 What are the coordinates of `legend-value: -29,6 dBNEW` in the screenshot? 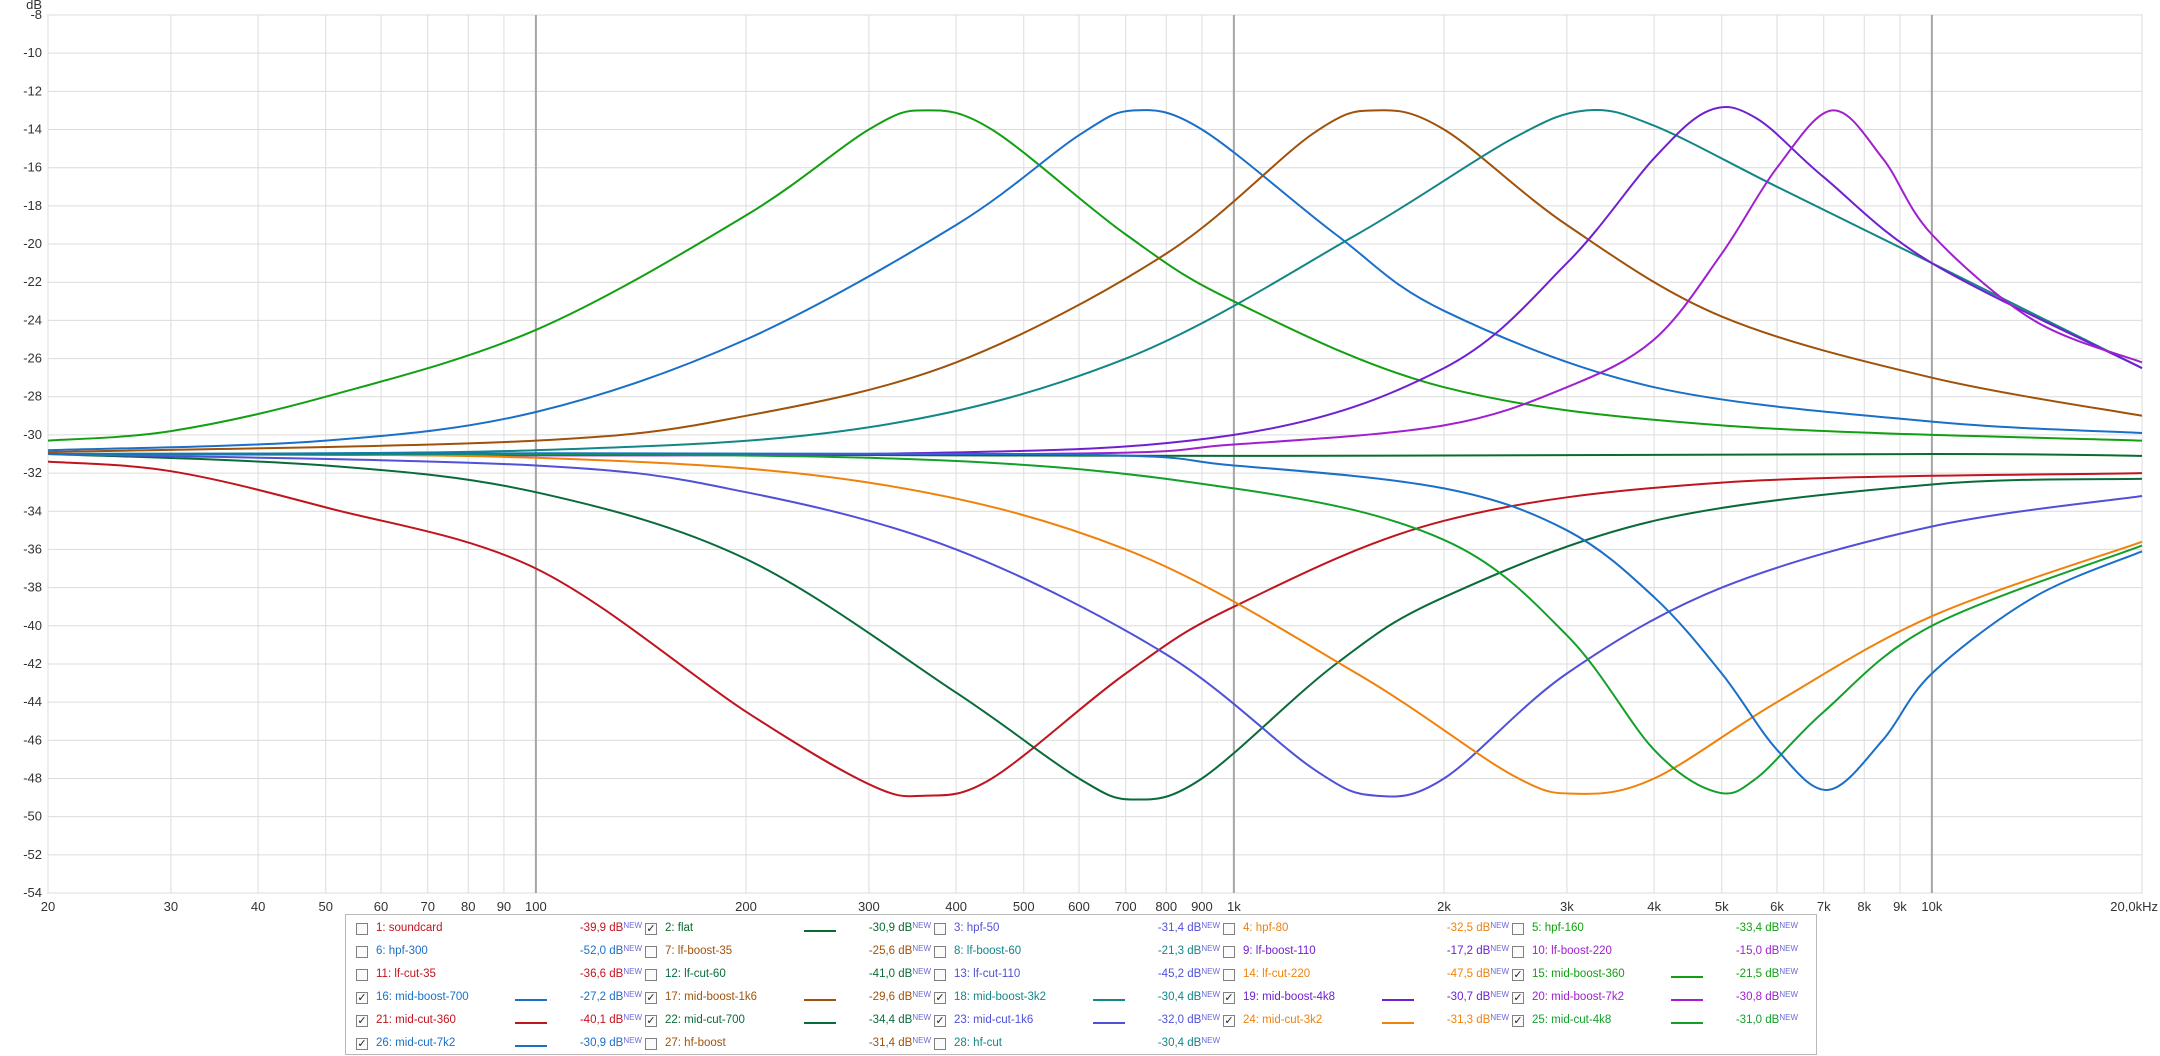 It's located at (899, 996).